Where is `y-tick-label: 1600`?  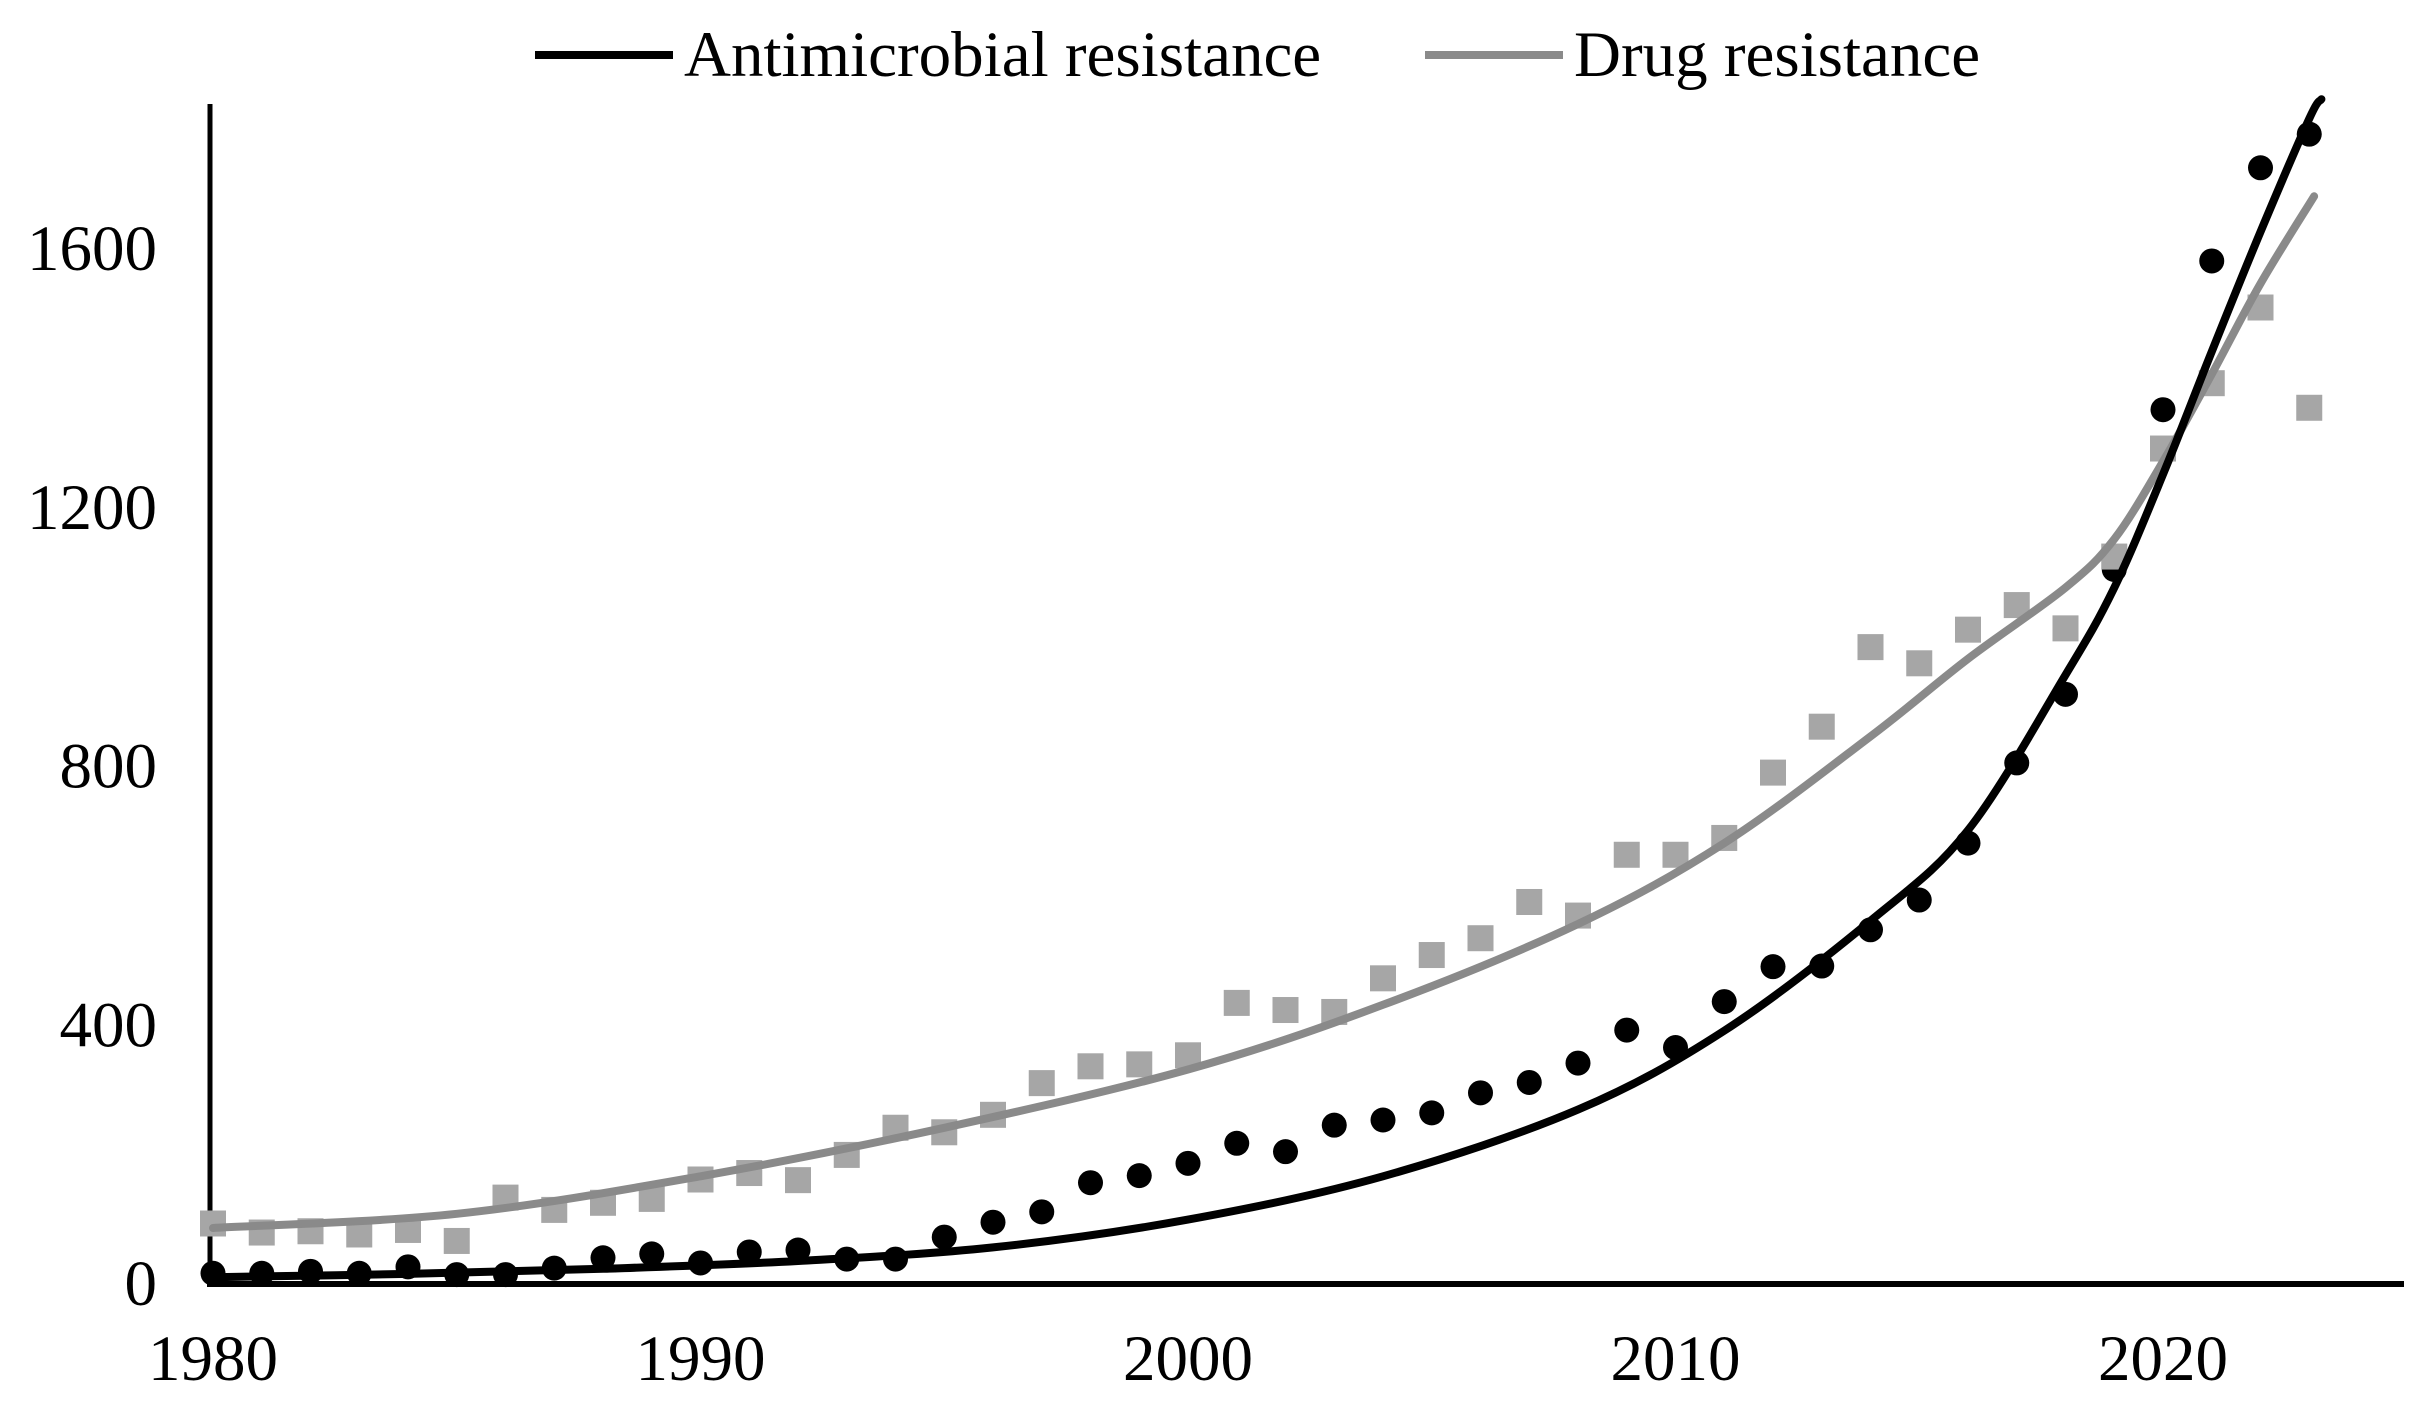 y-tick-label: 1600 is located at coordinates (92, 249).